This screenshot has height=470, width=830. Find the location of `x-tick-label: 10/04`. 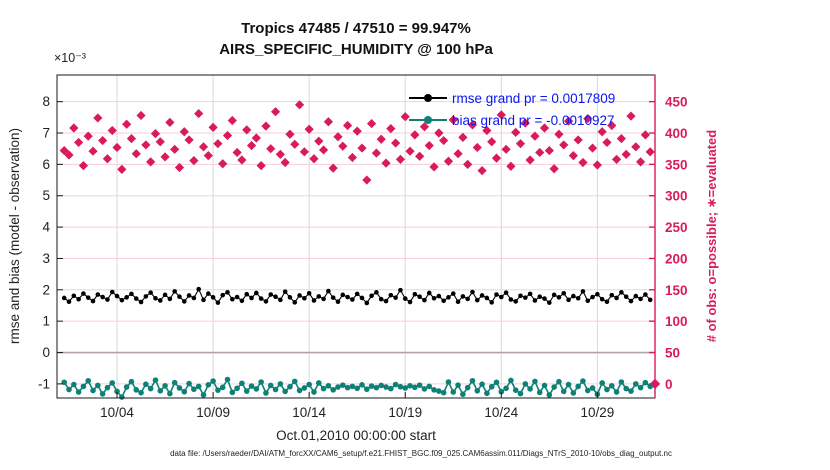

x-tick-label: 10/04 is located at coordinates (117, 412).